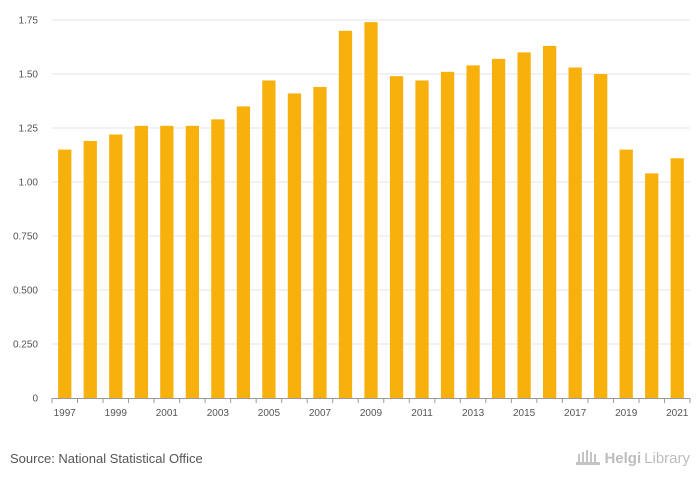  I want to click on x-tick-label: 1999, so click(116, 413).